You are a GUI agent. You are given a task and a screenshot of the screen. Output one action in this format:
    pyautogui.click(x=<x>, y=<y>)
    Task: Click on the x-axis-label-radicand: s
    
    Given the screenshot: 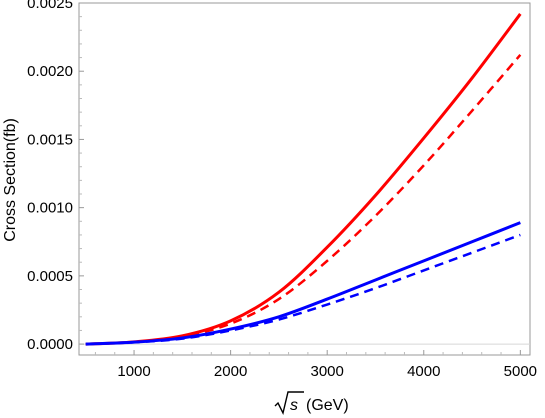 What is the action you would take?
    pyautogui.click(x=294, y=405)
    